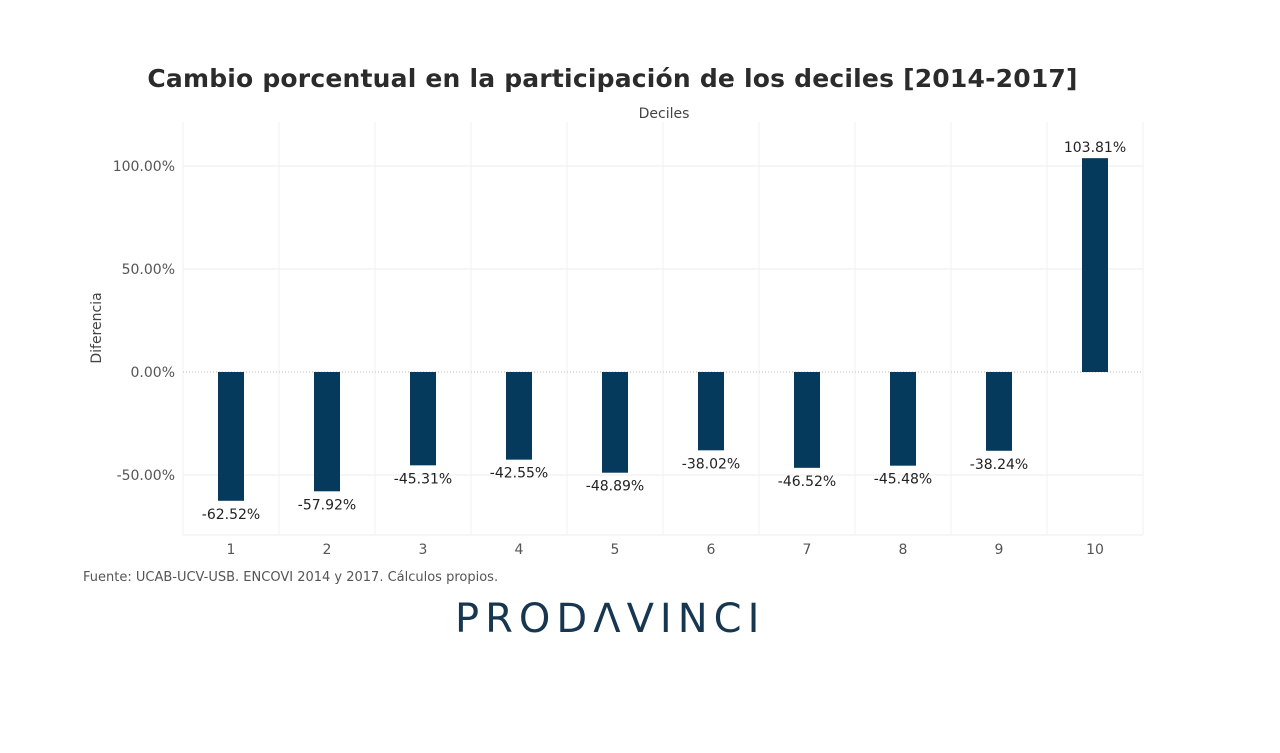 This screenshot has height=753, width=1280. Describe the element at coordinates (423, 550) in the screenshot. I see `x-tick-label: 3` at that location.